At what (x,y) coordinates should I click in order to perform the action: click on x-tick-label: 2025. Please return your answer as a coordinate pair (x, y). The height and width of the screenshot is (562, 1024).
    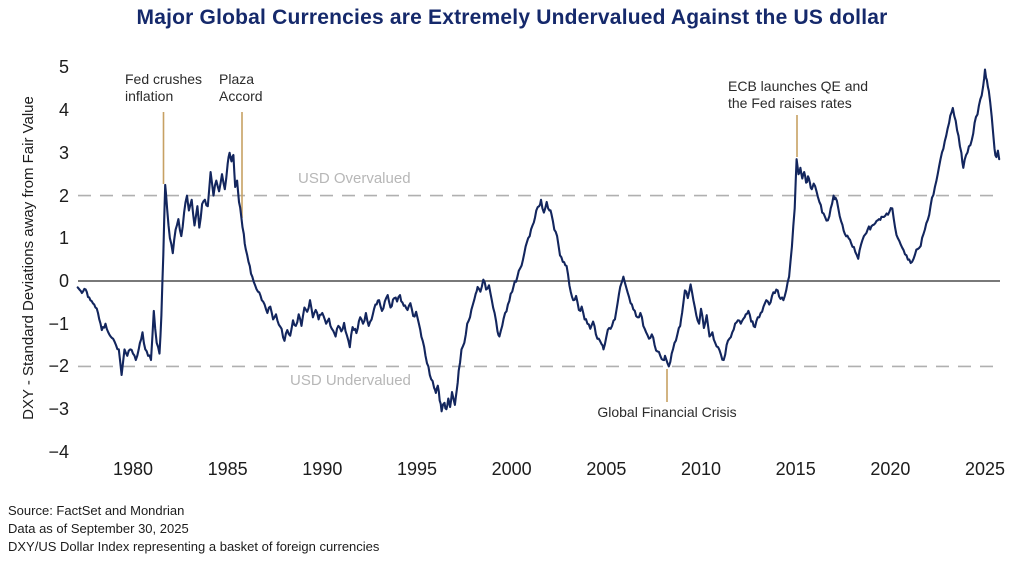
    Looking at the image, I should click on (985, 469).